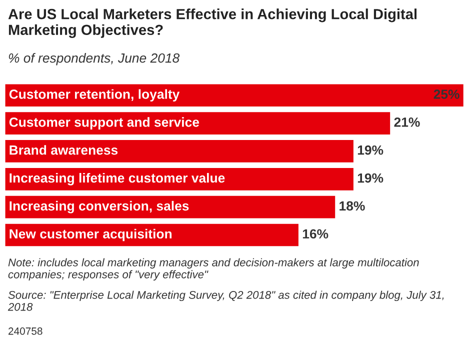  I want to click on data-label: 25%, so click(447, 94).